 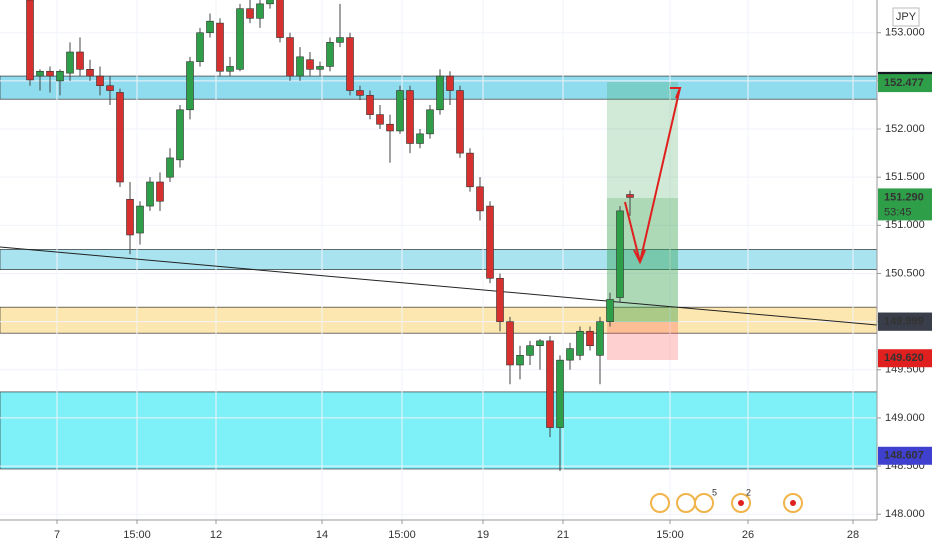 What do you see at coordinates (905, 514) in the screenshot?
I see `y-tick-label: 148.000` at bounding box center [905, 514].